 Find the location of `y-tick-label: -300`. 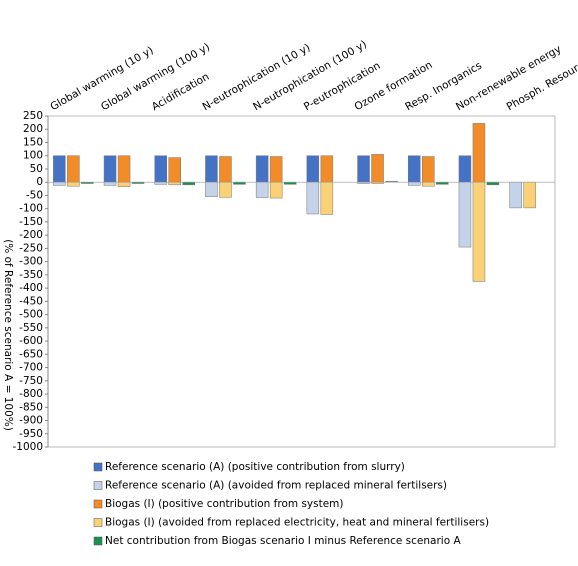

y-tick-label: -300 is located at coordinates (31, 262).